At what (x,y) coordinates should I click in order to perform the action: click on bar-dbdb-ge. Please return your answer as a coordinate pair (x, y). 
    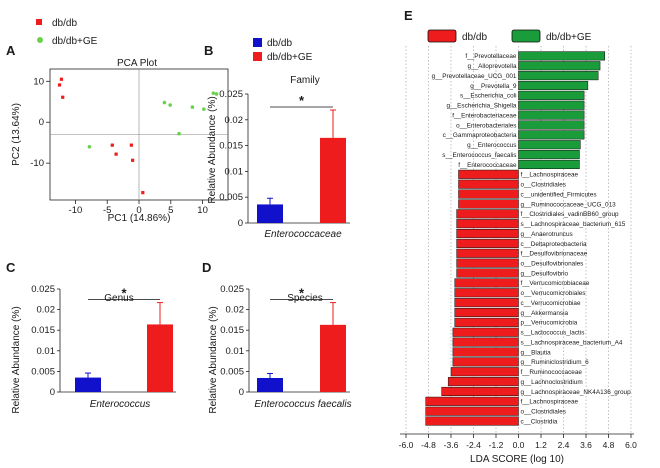
    Looking at the image, I should click on (333, 180).